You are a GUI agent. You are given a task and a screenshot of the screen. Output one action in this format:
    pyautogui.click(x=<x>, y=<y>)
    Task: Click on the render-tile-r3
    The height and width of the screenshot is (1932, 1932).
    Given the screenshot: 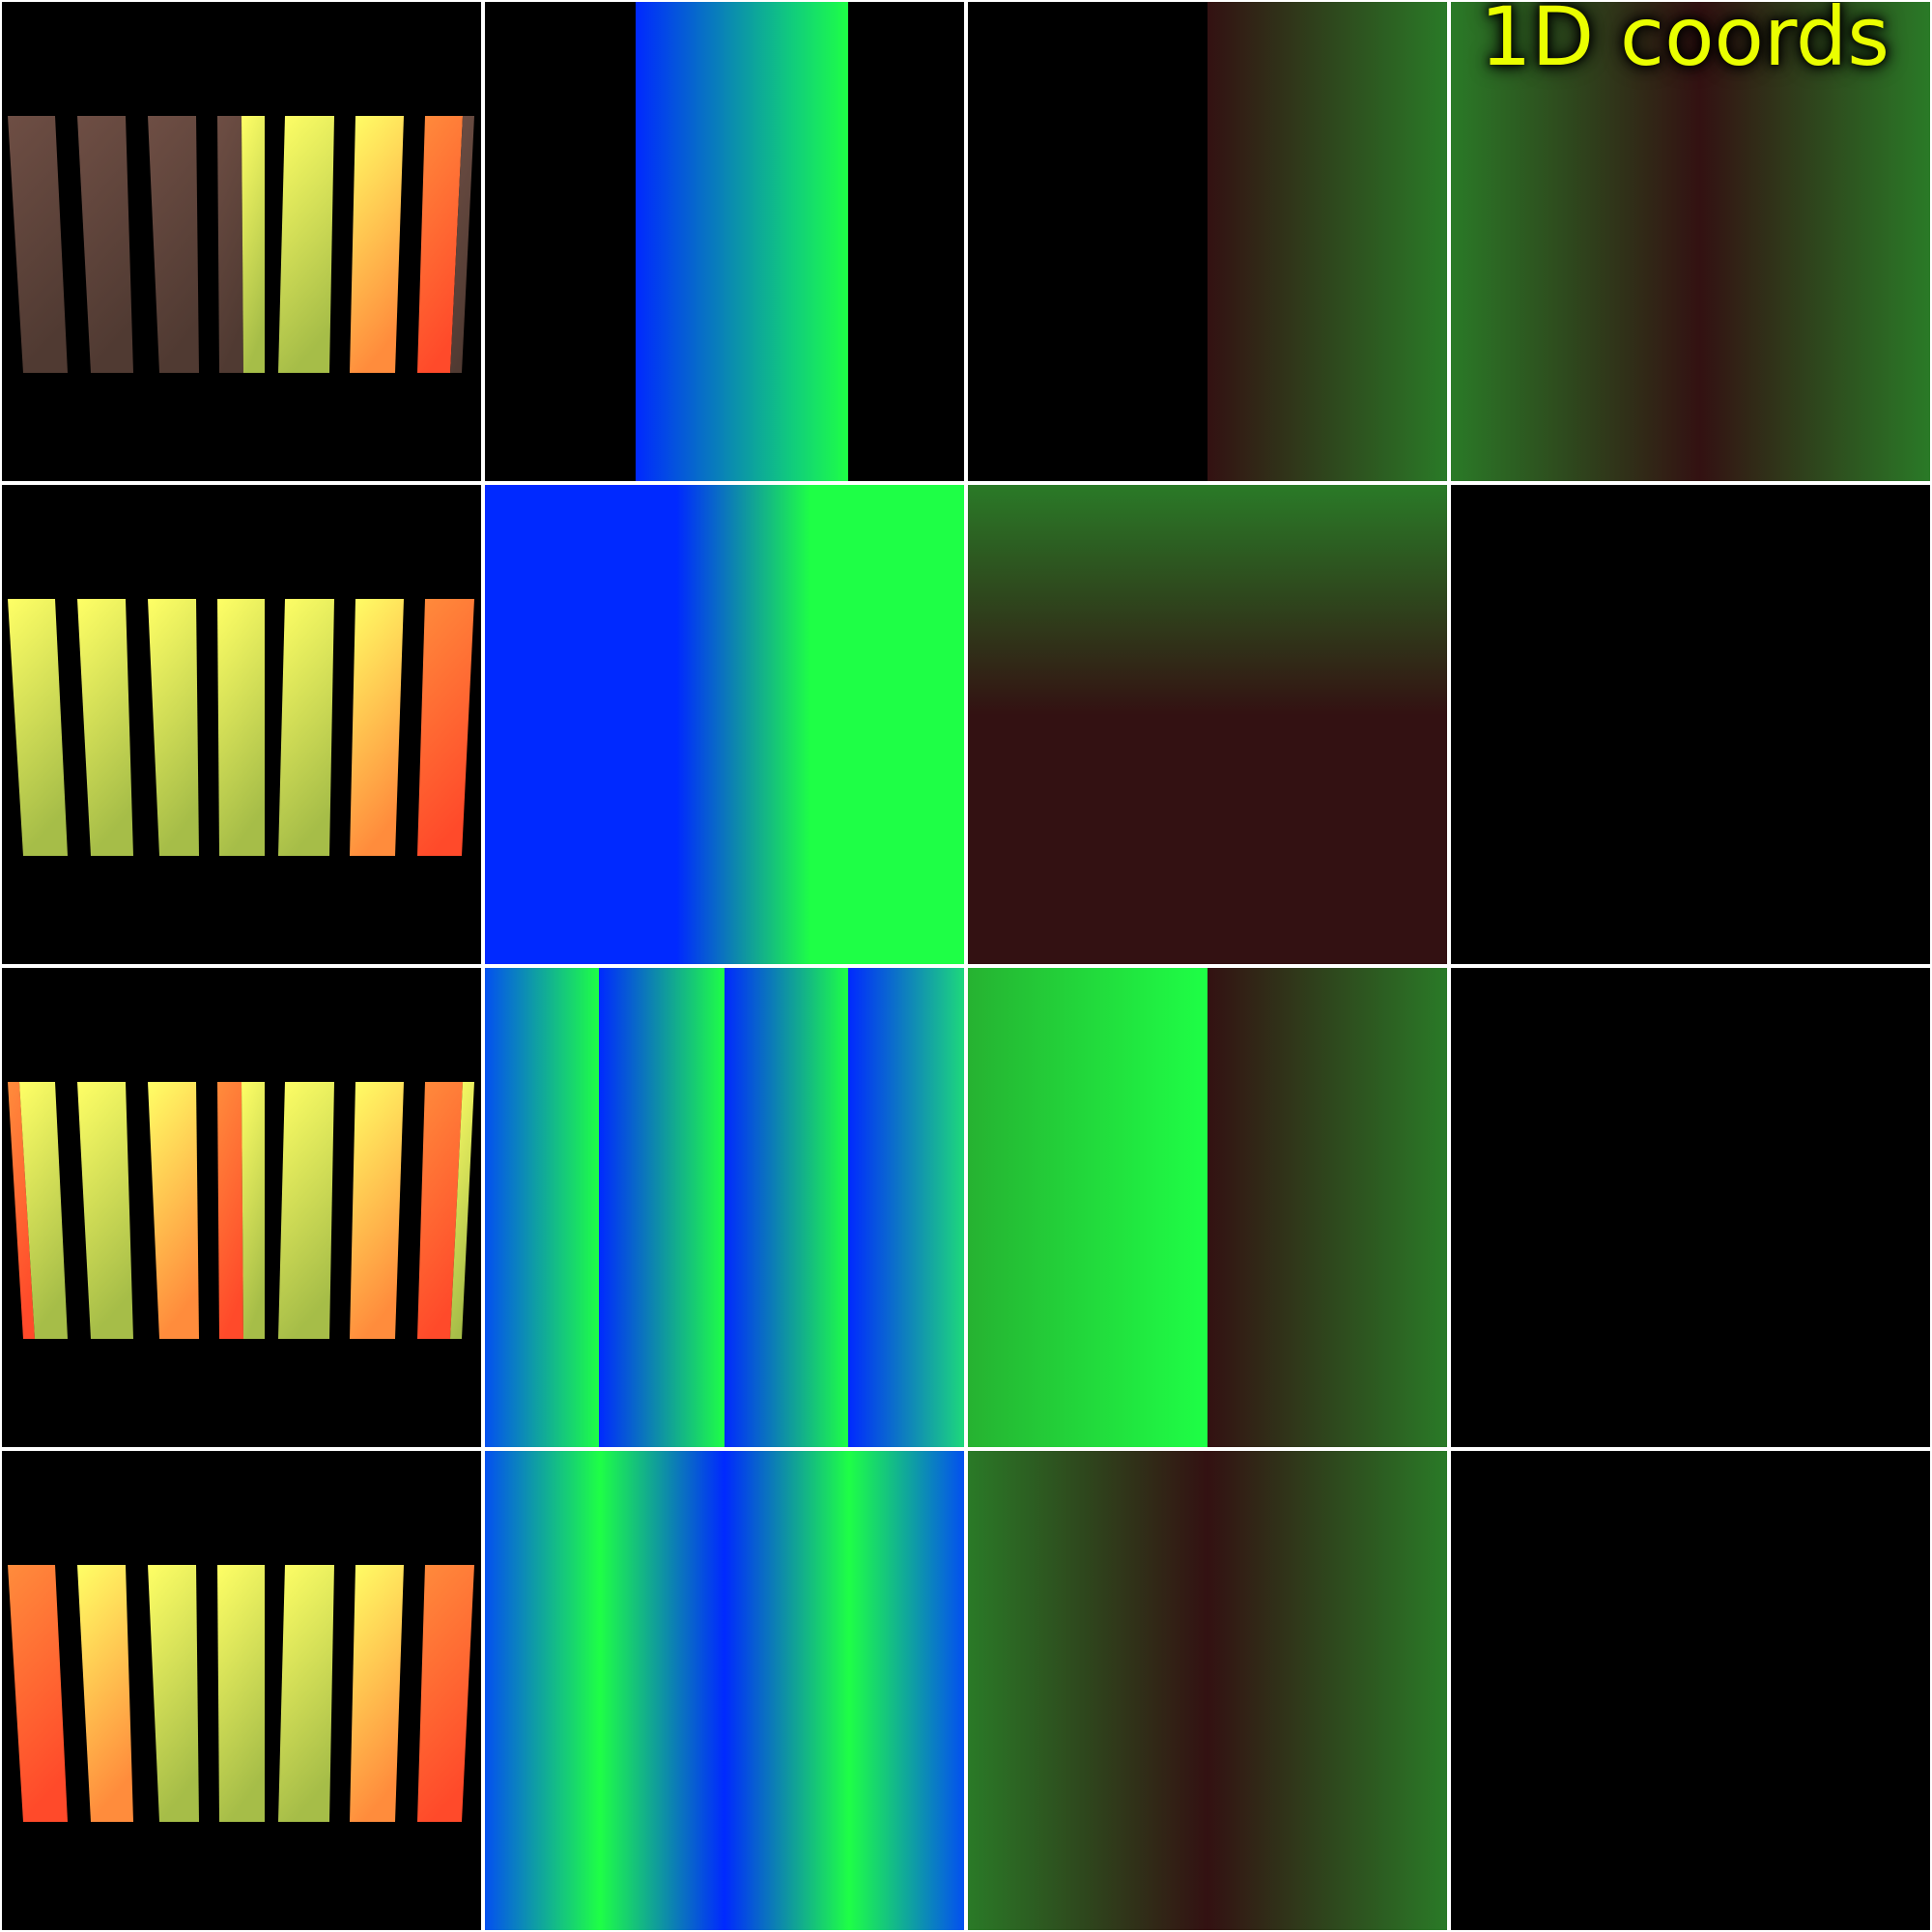 What is the action you would take?
    pyautogui.click(x=241, y=1207)
    